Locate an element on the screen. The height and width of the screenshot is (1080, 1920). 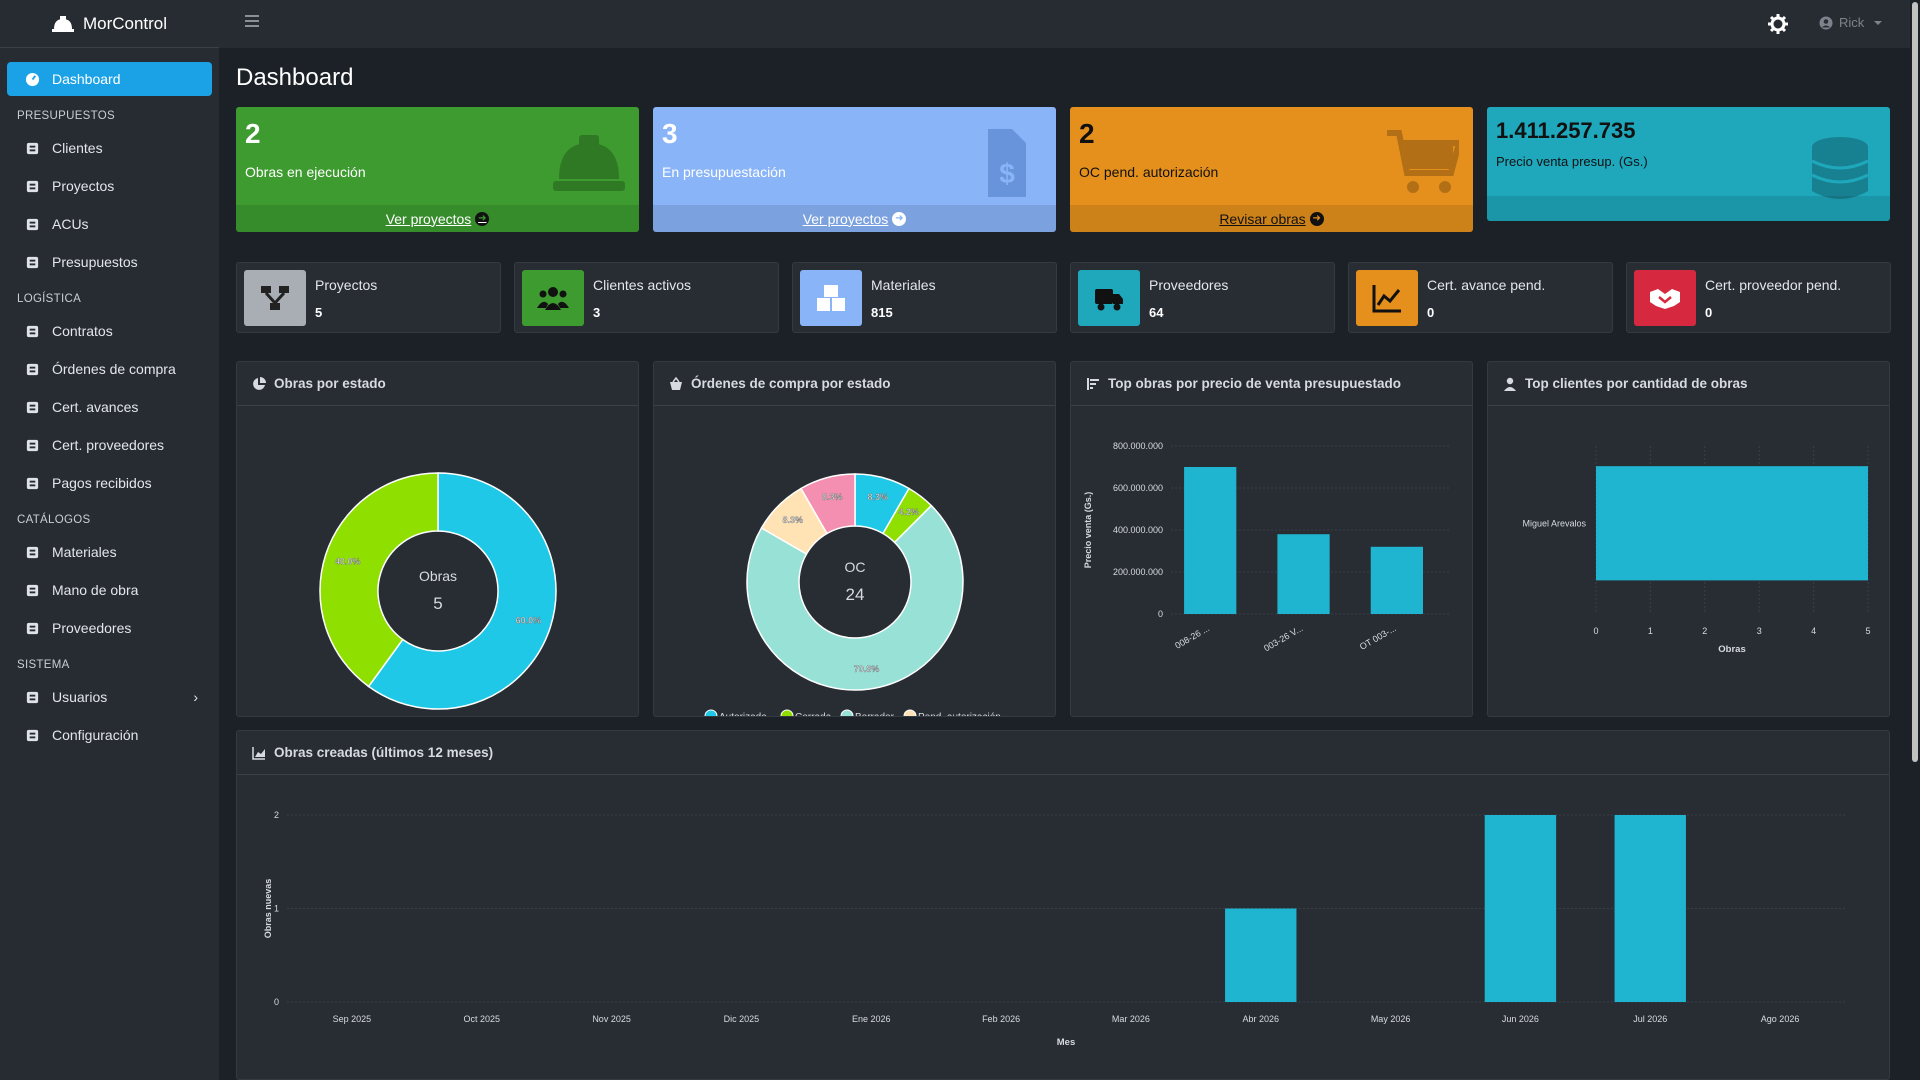
sidebar-item-label: Cert. proveedores is located at coordinates (108, 445).